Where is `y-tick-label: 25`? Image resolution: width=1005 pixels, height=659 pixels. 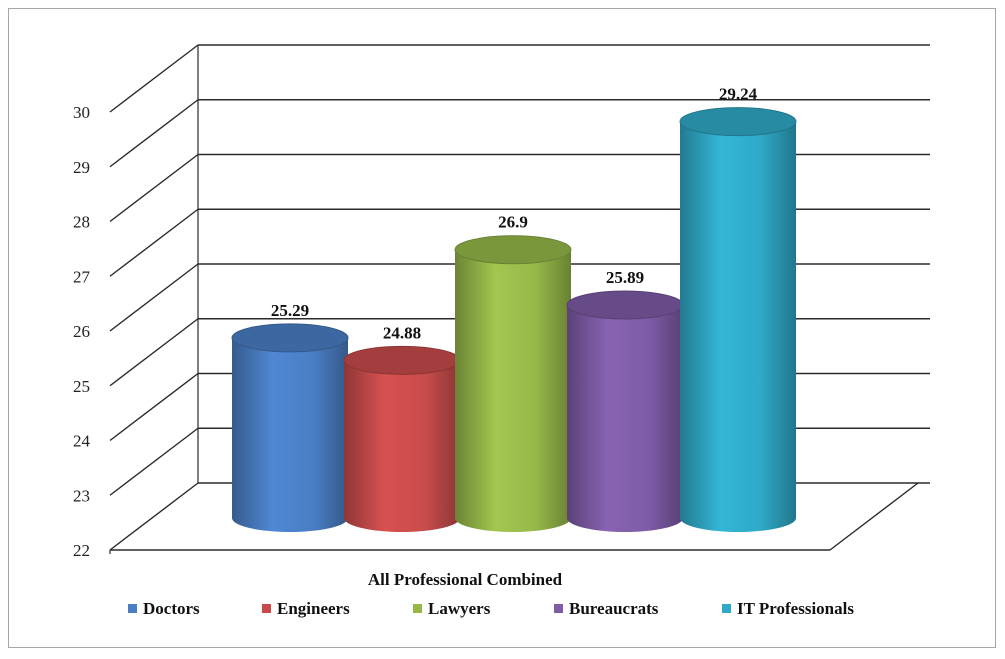 y-tick-label: 25 is located at coordinates (81, 386).